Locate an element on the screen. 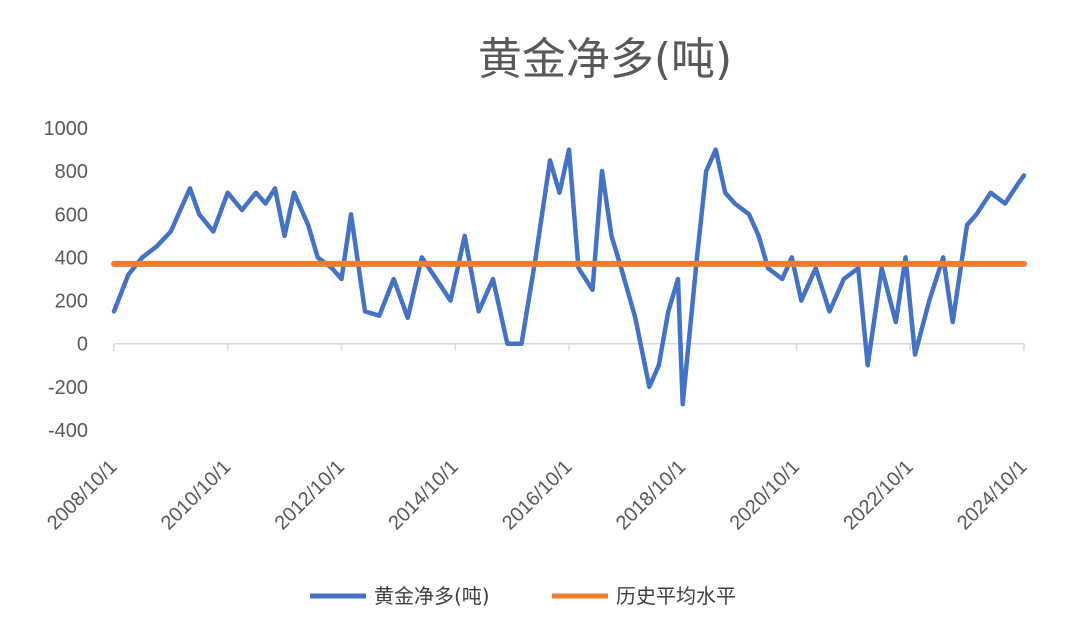  y-tick-label: 800 is located at coordinates (71, 172).